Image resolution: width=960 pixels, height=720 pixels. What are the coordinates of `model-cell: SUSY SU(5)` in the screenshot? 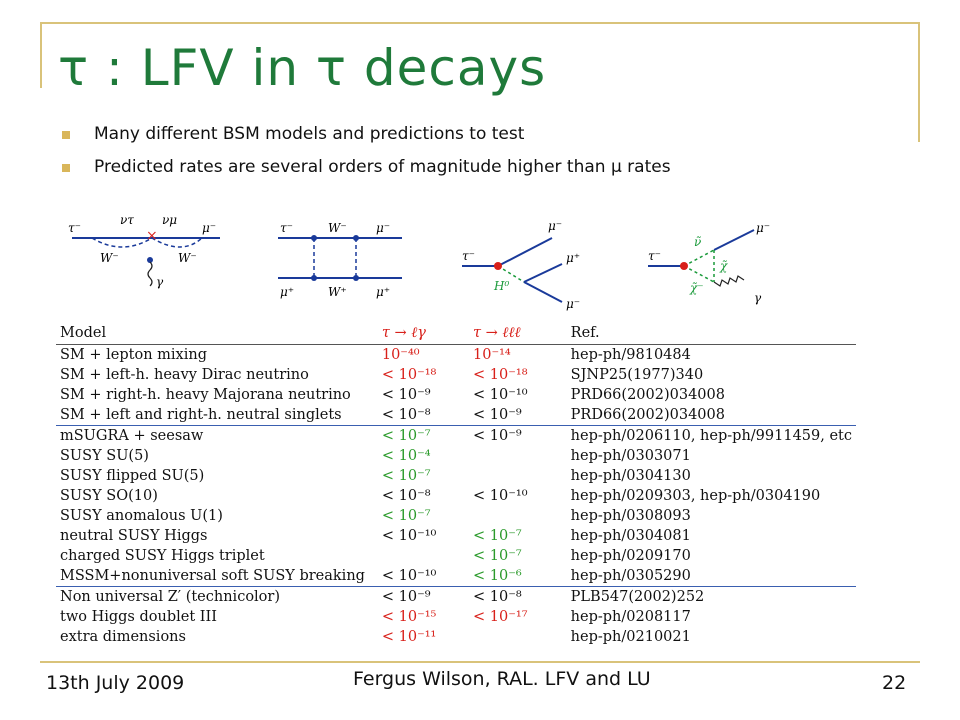 It's located at (104, 456).